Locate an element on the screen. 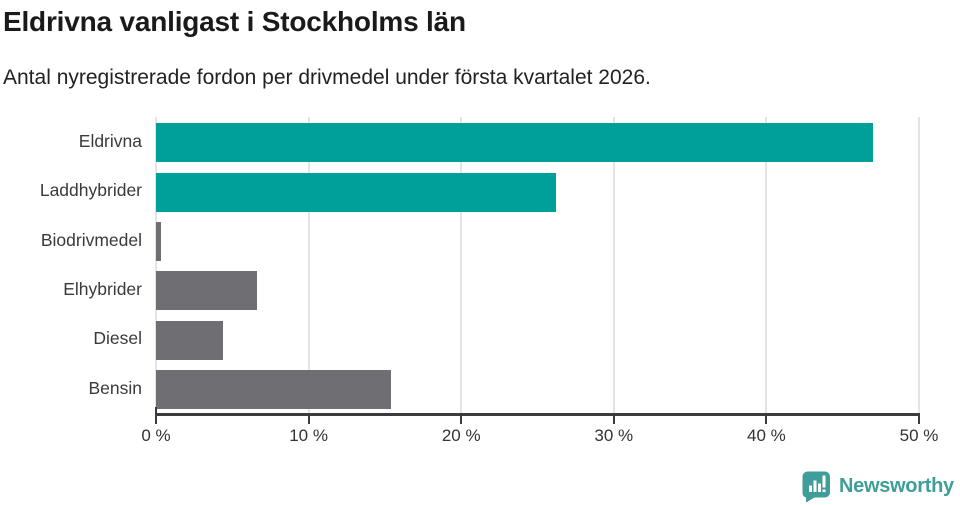 The image size is (960, 505). category-label-biodrivmedel: Biodrivmedel is located at coordinates (91, 239).